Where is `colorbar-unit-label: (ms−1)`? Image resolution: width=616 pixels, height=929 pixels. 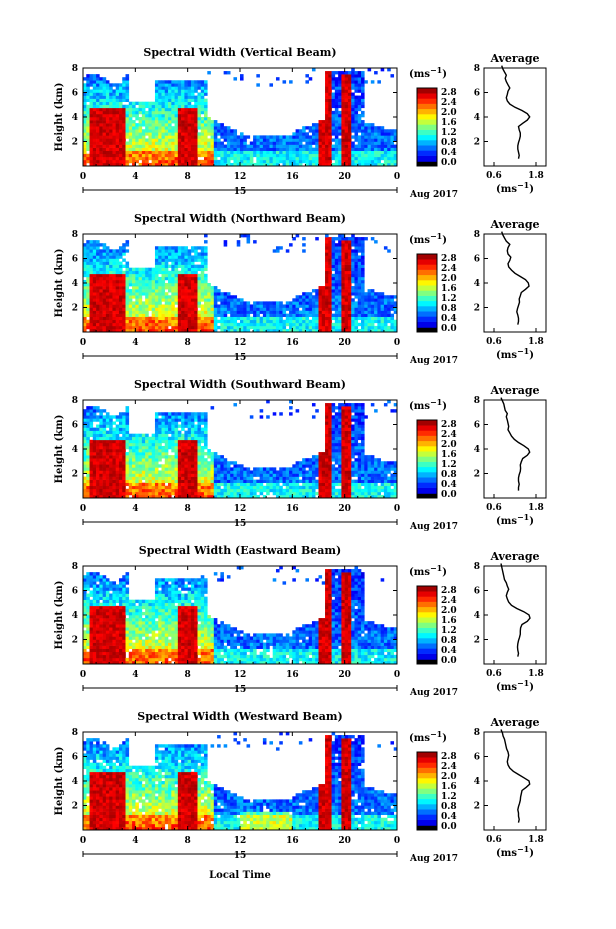 colorbar-unit-label: (ms−1) is located at coordinates (428, 72).